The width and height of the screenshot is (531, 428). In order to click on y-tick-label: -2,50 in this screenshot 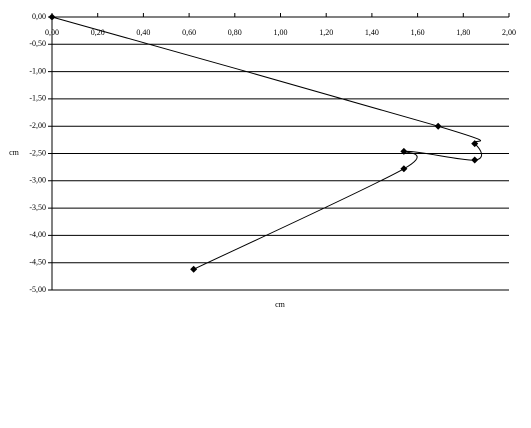, I will do `click(37, 152)`.